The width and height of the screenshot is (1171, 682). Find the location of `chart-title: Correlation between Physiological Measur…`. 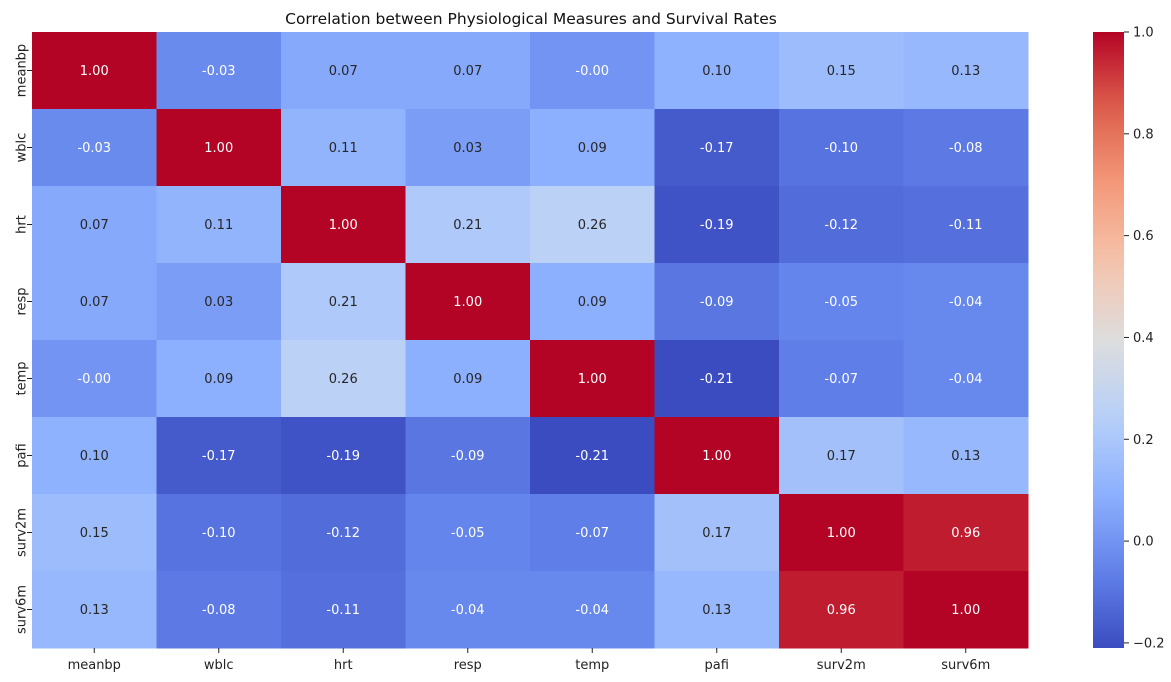

chart-title: Correlation between Physiological Measur… is located at coordinates (531, 19).